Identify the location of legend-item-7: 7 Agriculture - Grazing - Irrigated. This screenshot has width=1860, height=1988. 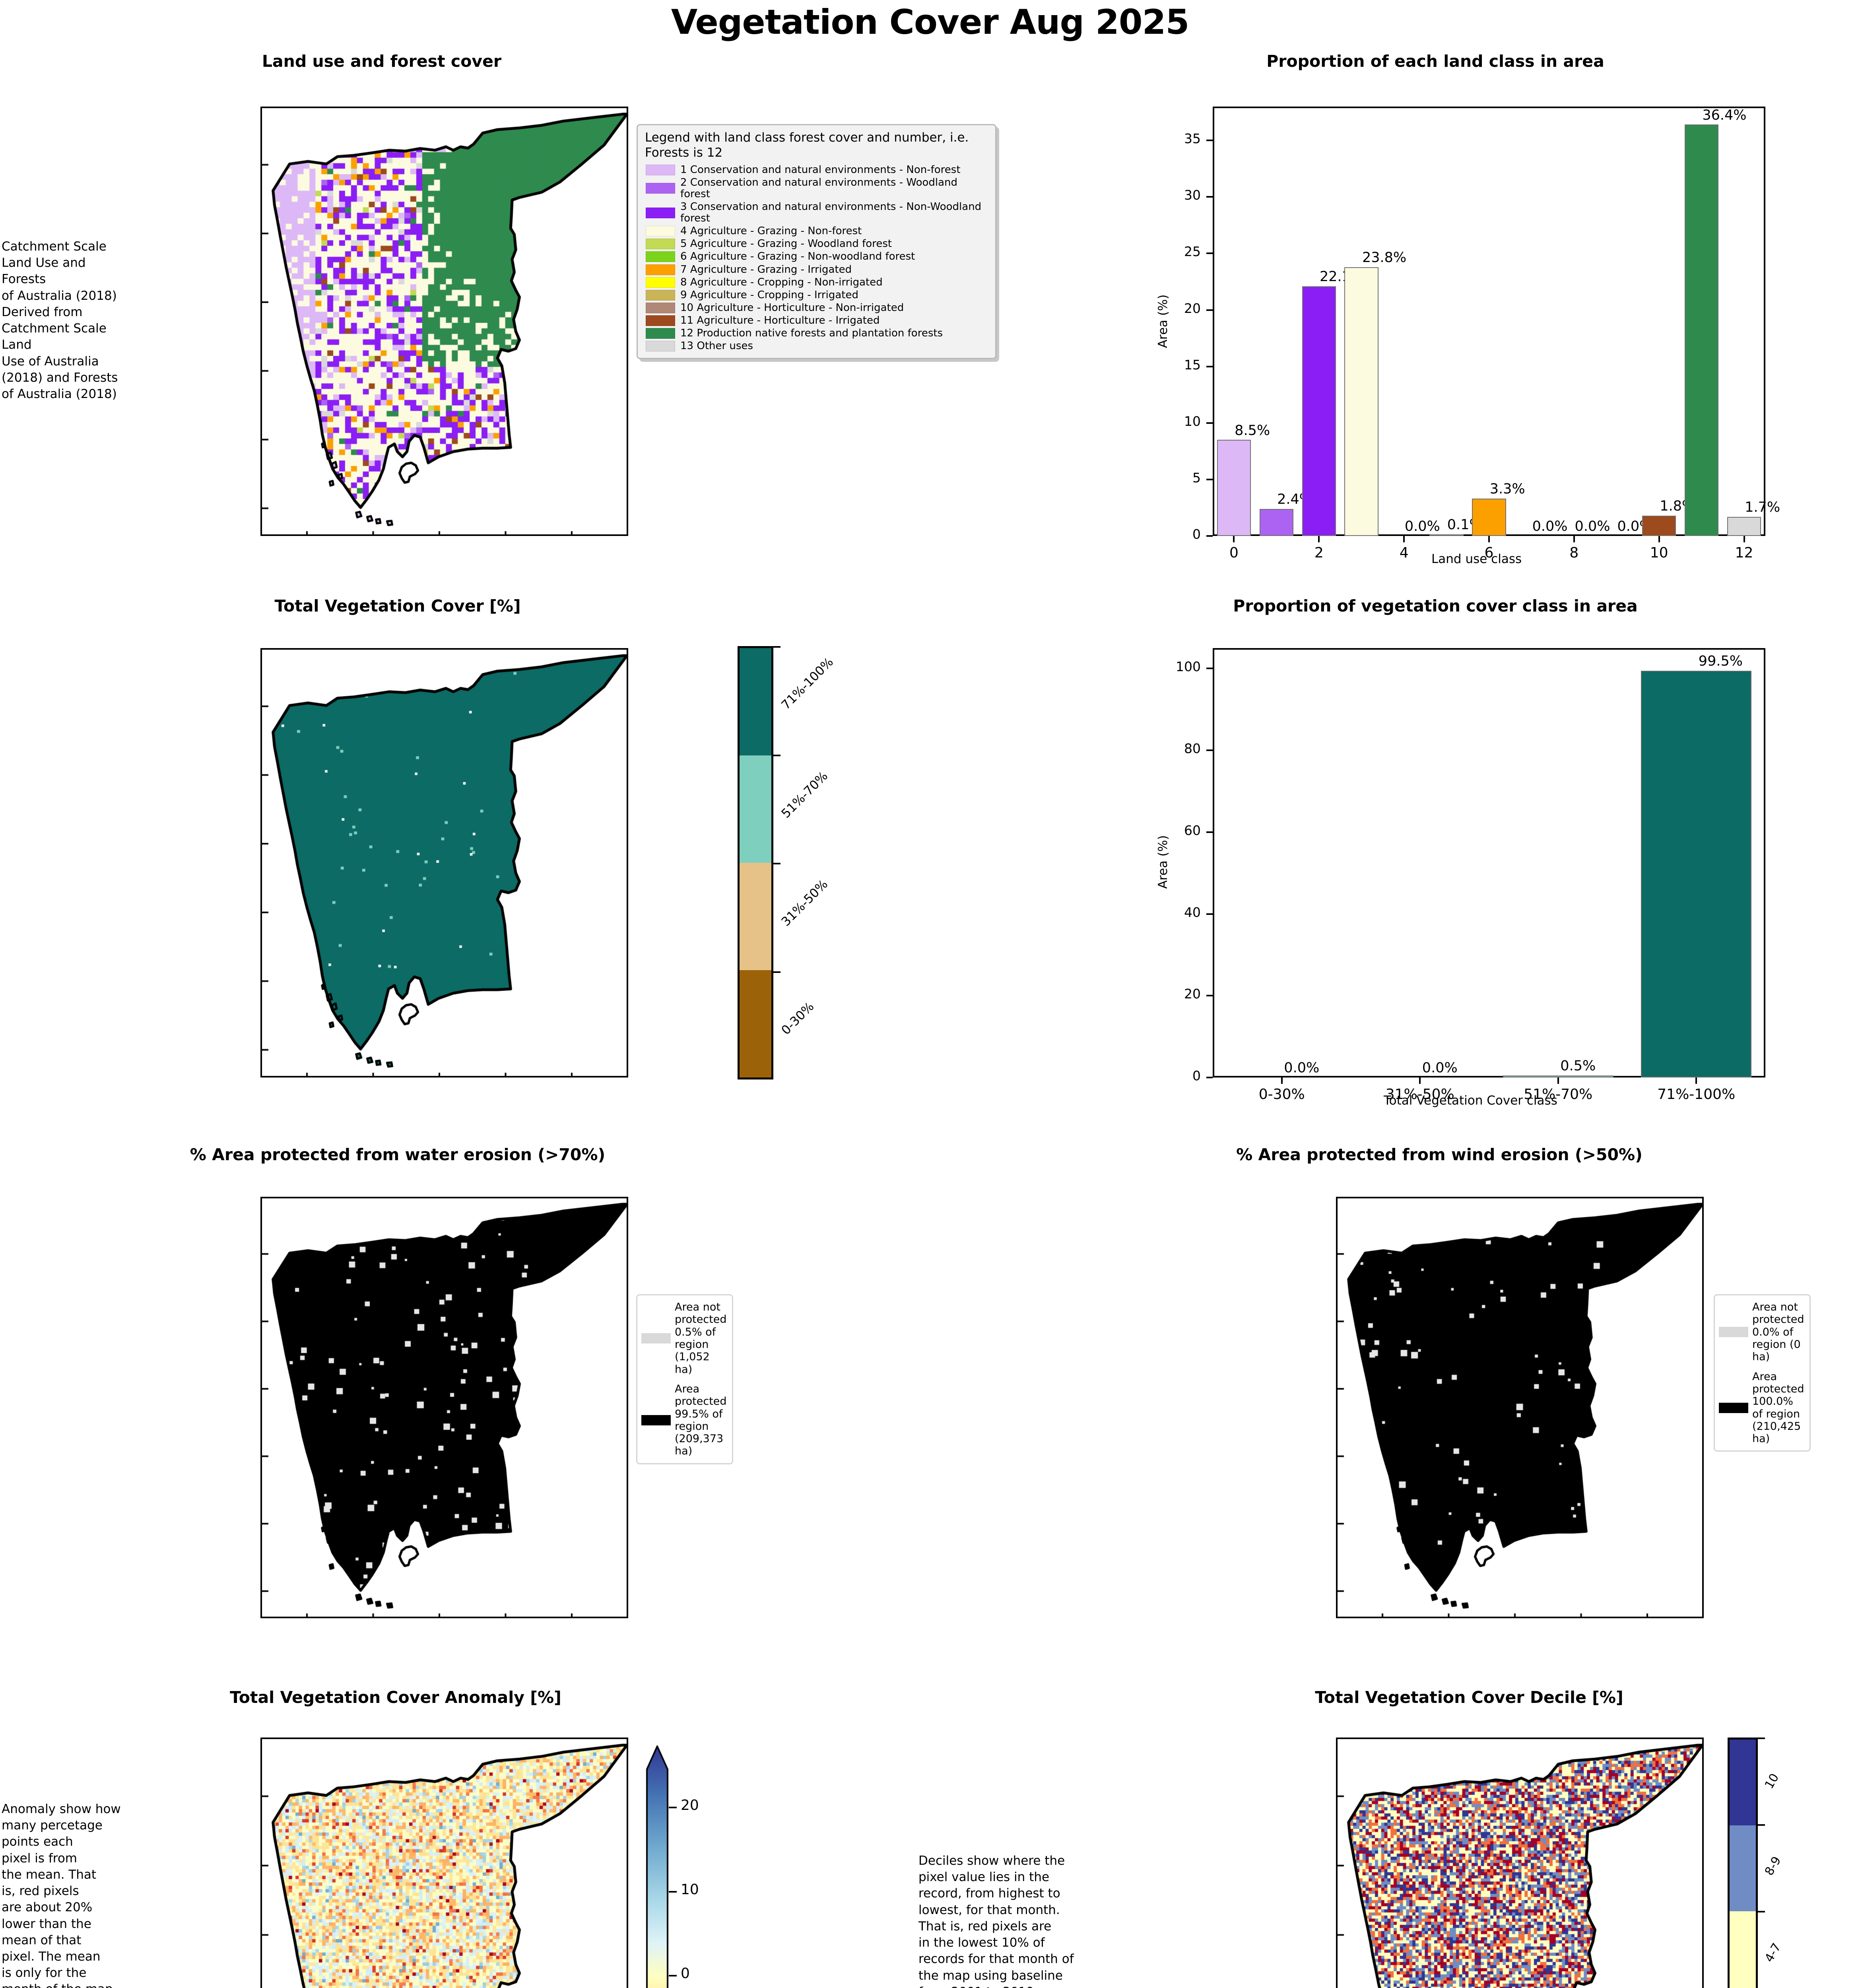
(817, 270).